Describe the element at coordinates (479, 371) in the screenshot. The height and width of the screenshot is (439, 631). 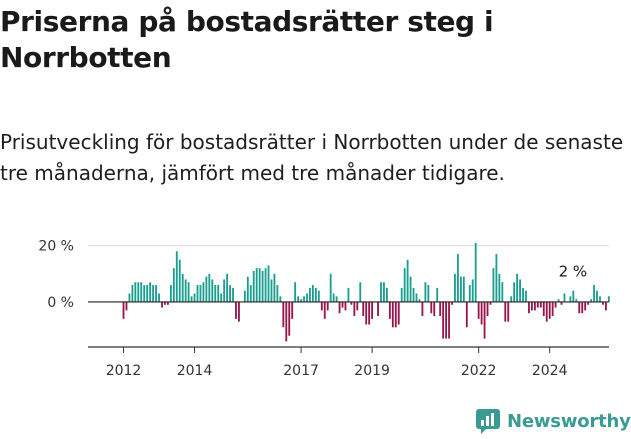
I see `x-tick-label: 2022` at that location.